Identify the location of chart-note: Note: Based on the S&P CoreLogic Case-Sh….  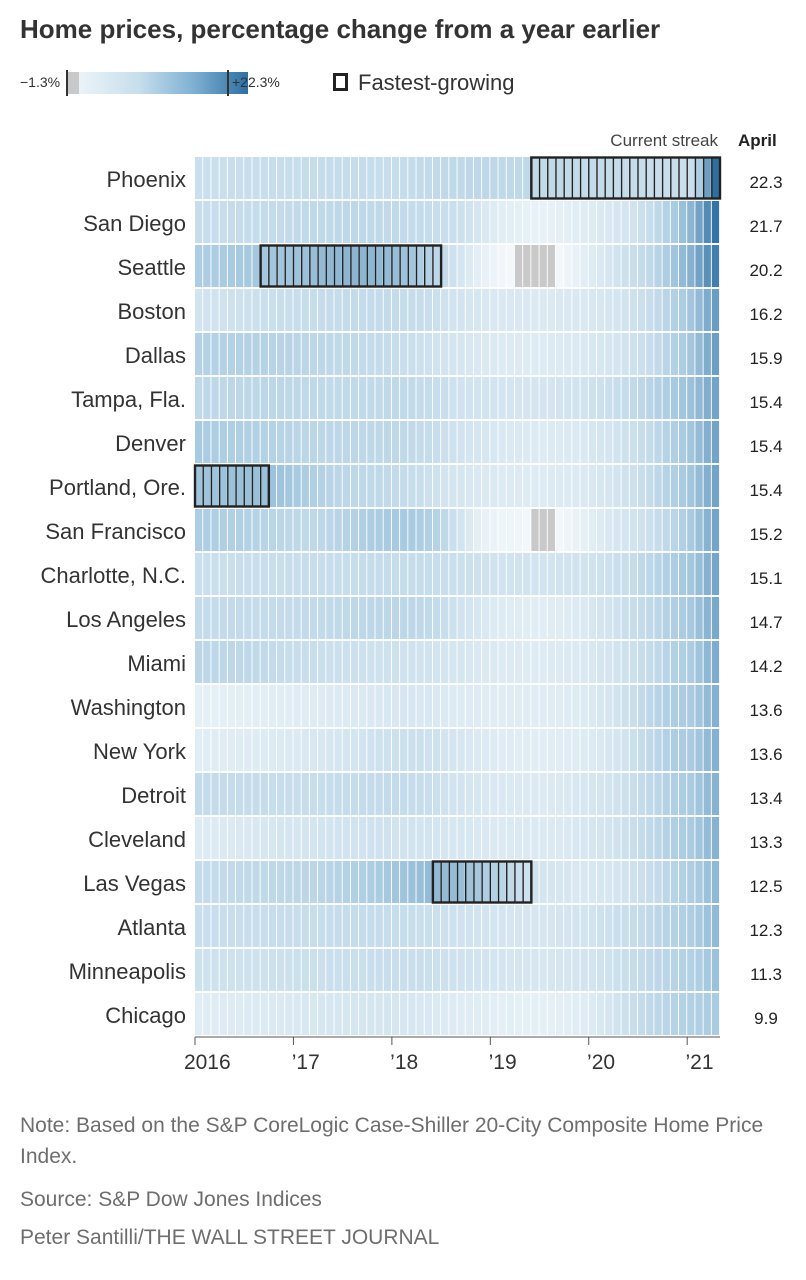
(392, 1141).